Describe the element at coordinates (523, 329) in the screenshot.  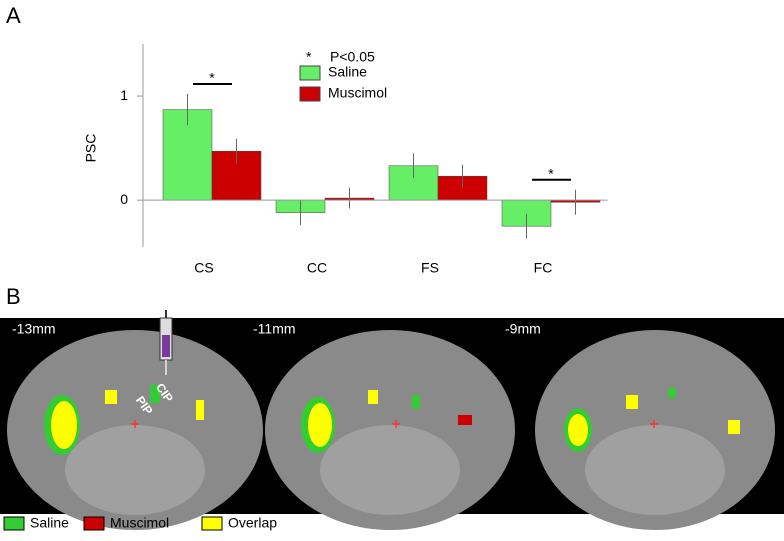
I see `slice-label: -9mm` at that location.